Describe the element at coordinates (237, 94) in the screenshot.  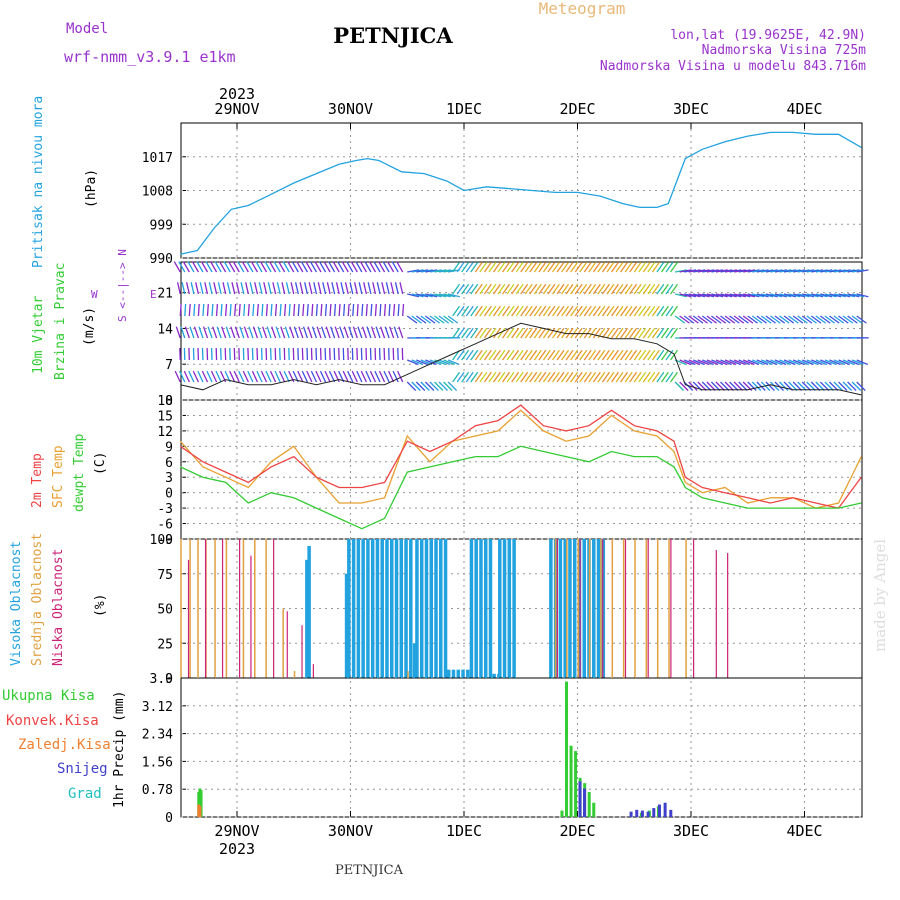
I see `year-top: 2023` at that location.